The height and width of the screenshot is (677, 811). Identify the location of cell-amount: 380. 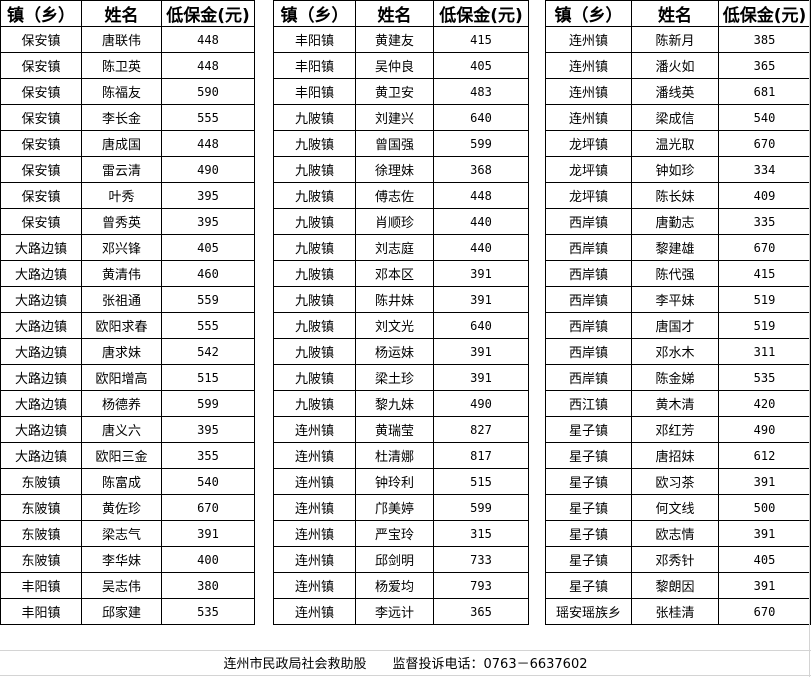
(208, 585).